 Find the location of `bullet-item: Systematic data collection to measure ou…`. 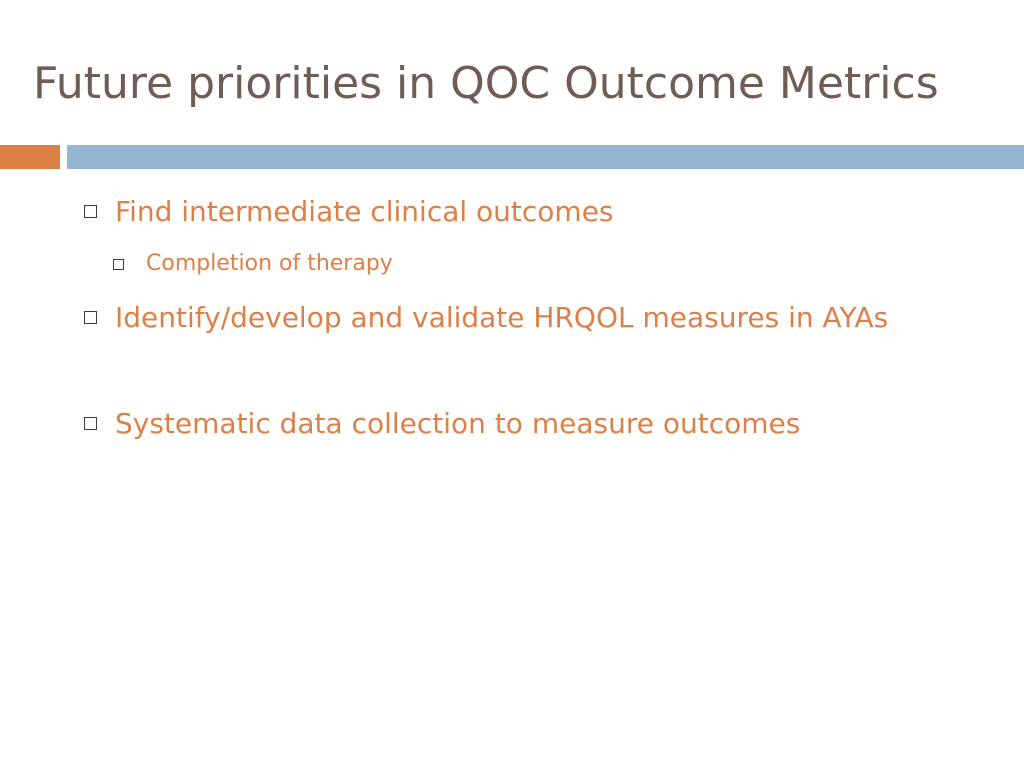

bullet-item: Systematic data collection to measure ou… is located at coordinates (519, 424).